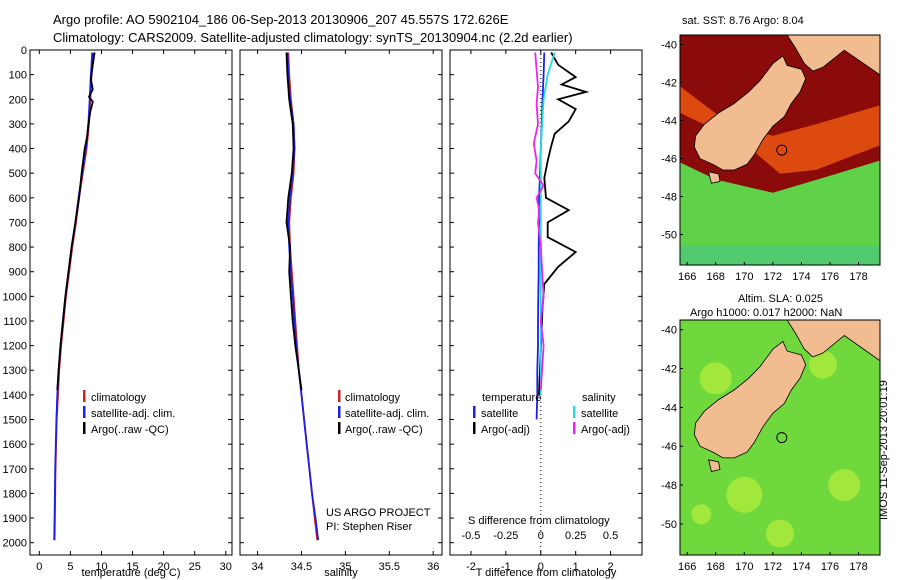  Describe the element at coordinates (226, 567) in the screenshot. I see `x-tick-label: 30` at that location.